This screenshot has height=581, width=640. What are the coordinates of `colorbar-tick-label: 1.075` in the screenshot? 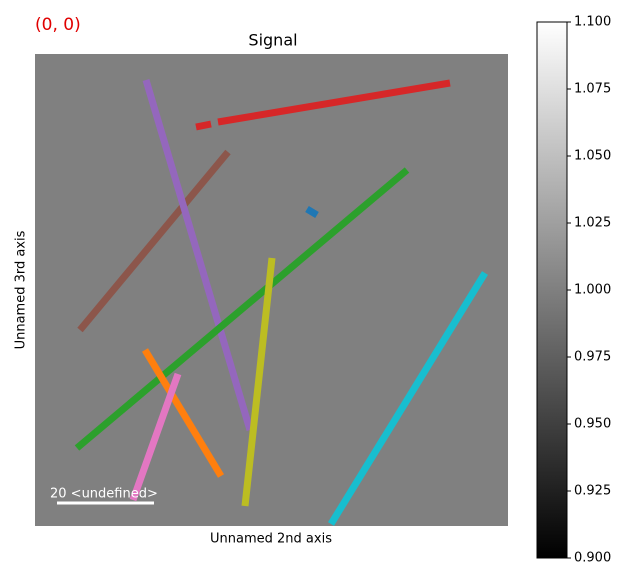 It's located at (592, 89).